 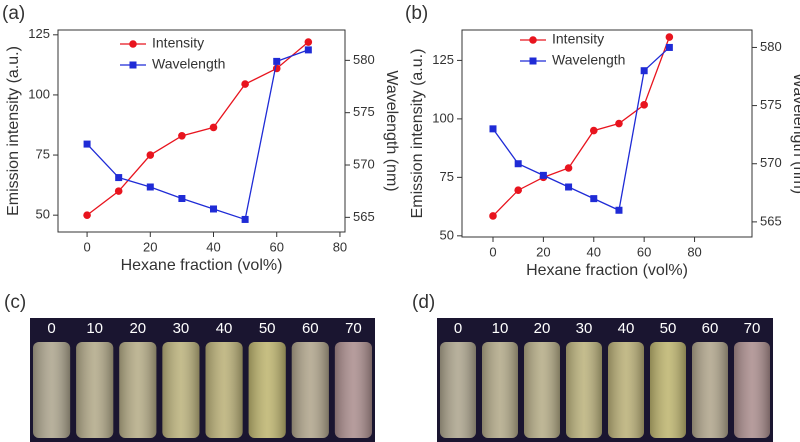 I want to click on panel-label: (a), so click(x=13, y=13).